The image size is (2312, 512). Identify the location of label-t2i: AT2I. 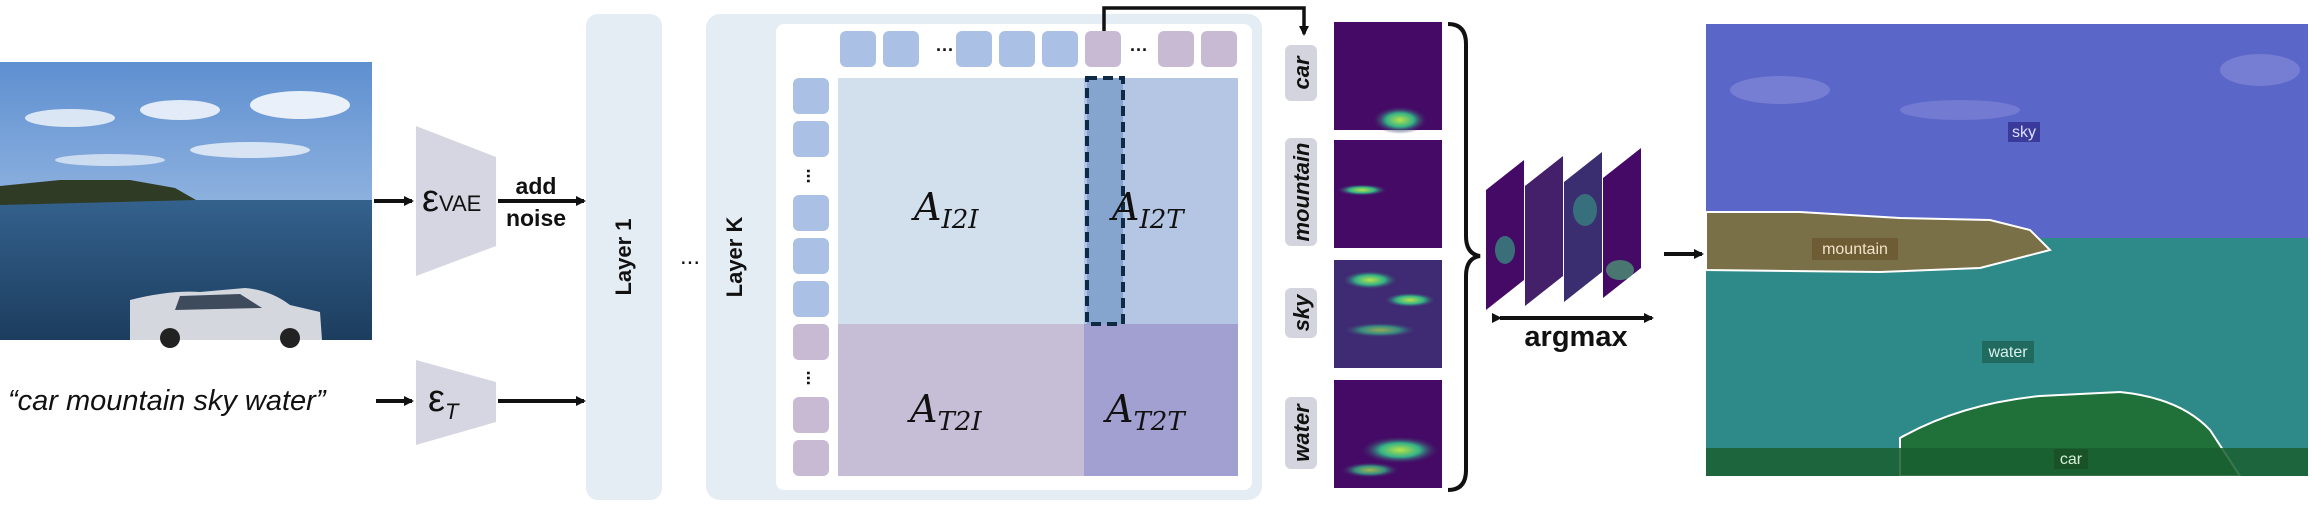
(944, 412).